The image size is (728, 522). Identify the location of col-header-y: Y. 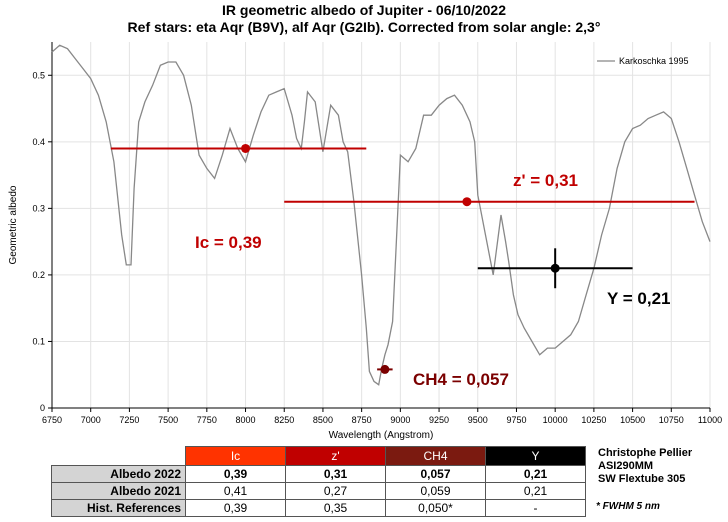
(535, 456).